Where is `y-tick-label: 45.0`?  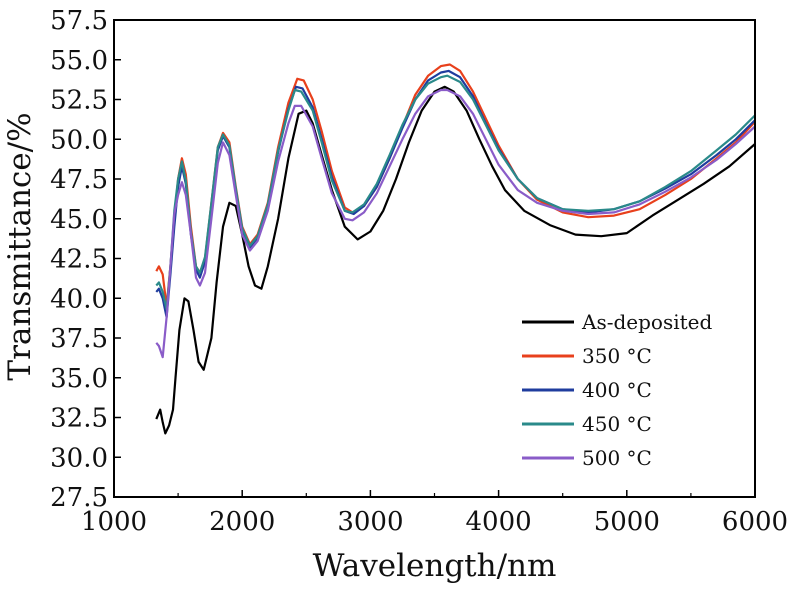
y-tick-label: 45.0 is located at coordinates (79, 220).